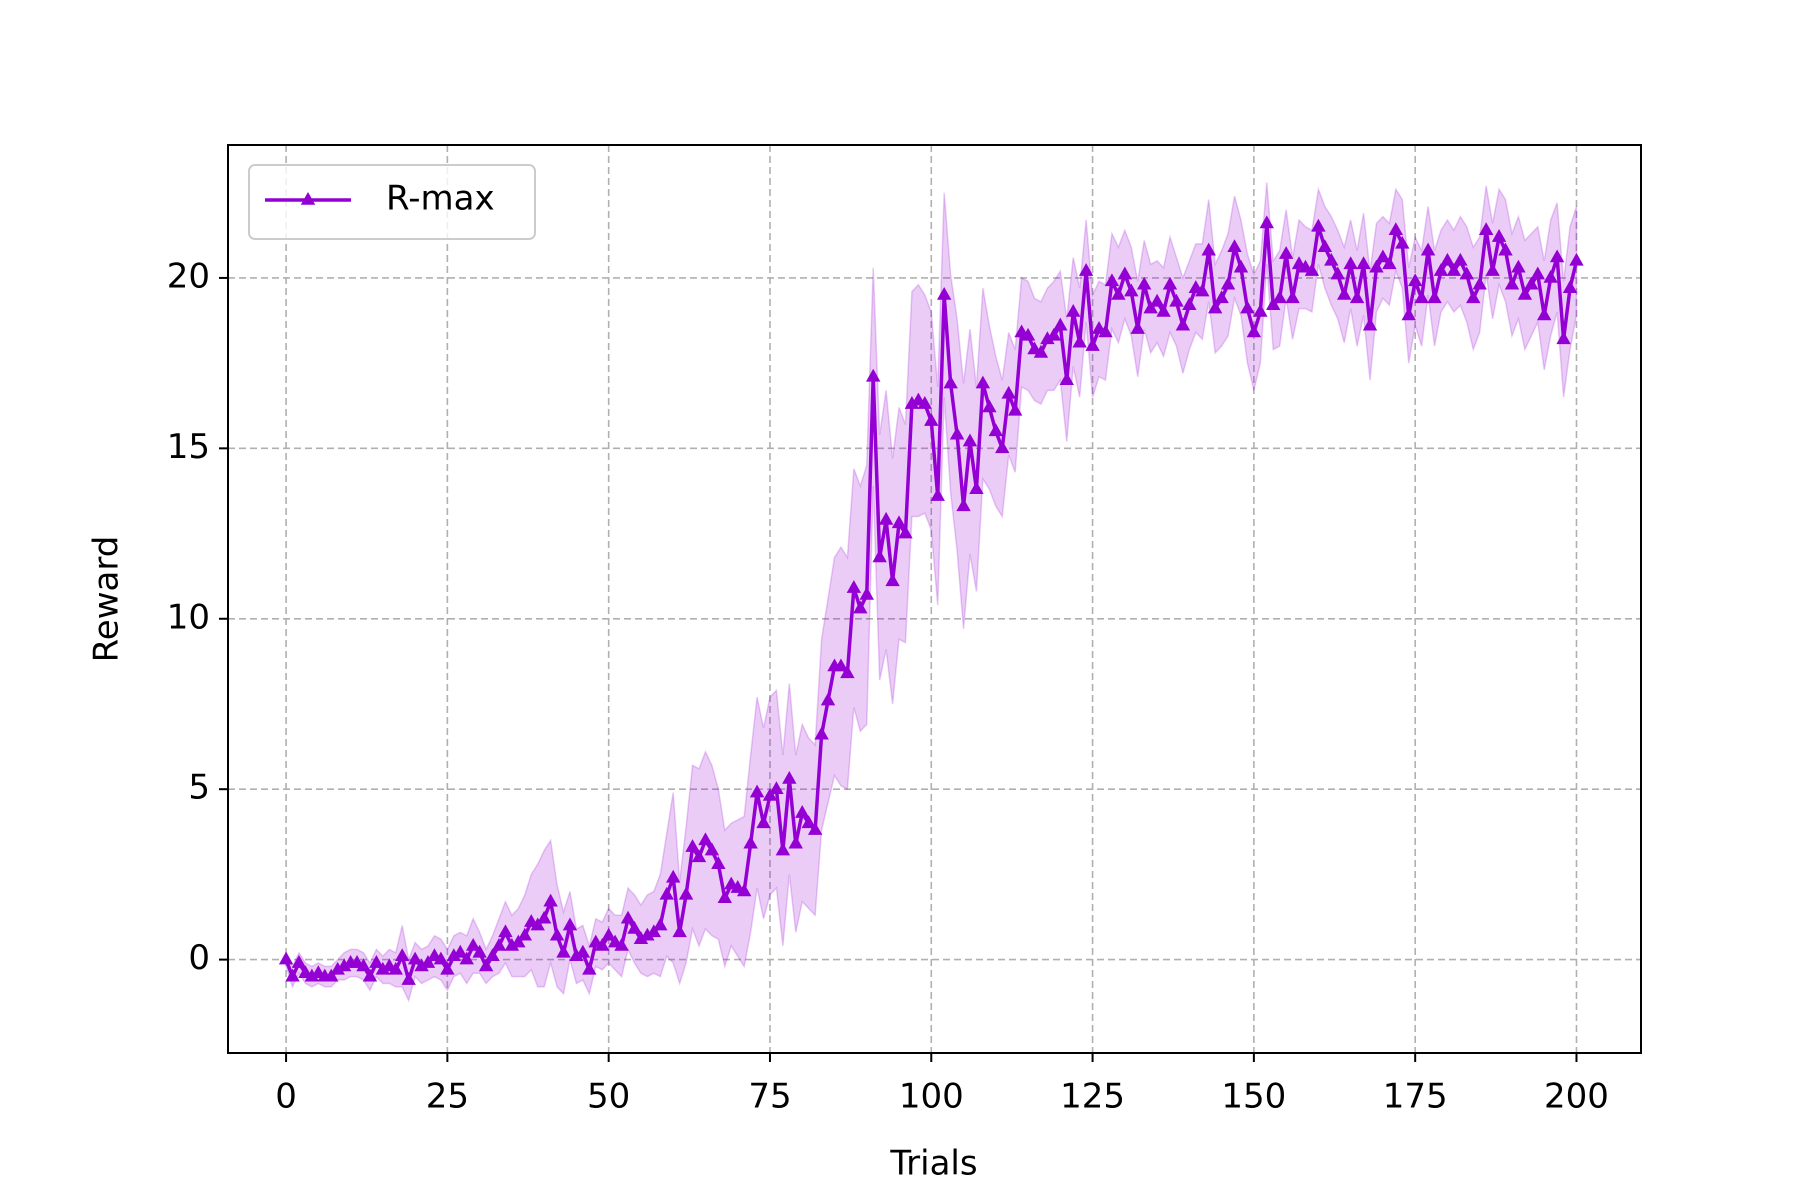  I want to click on y-tick-label: 20, so click(188, 276).